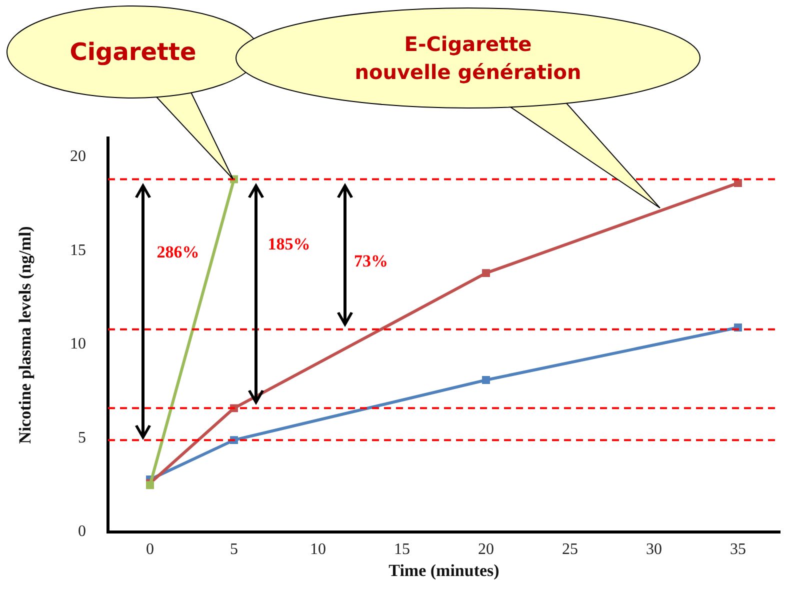 This screenshot has width=787, height=590. What do you see at coordinates (178, 252) in the screenshot?
I see `annotation: 286%` at bounding box center [178, 252].